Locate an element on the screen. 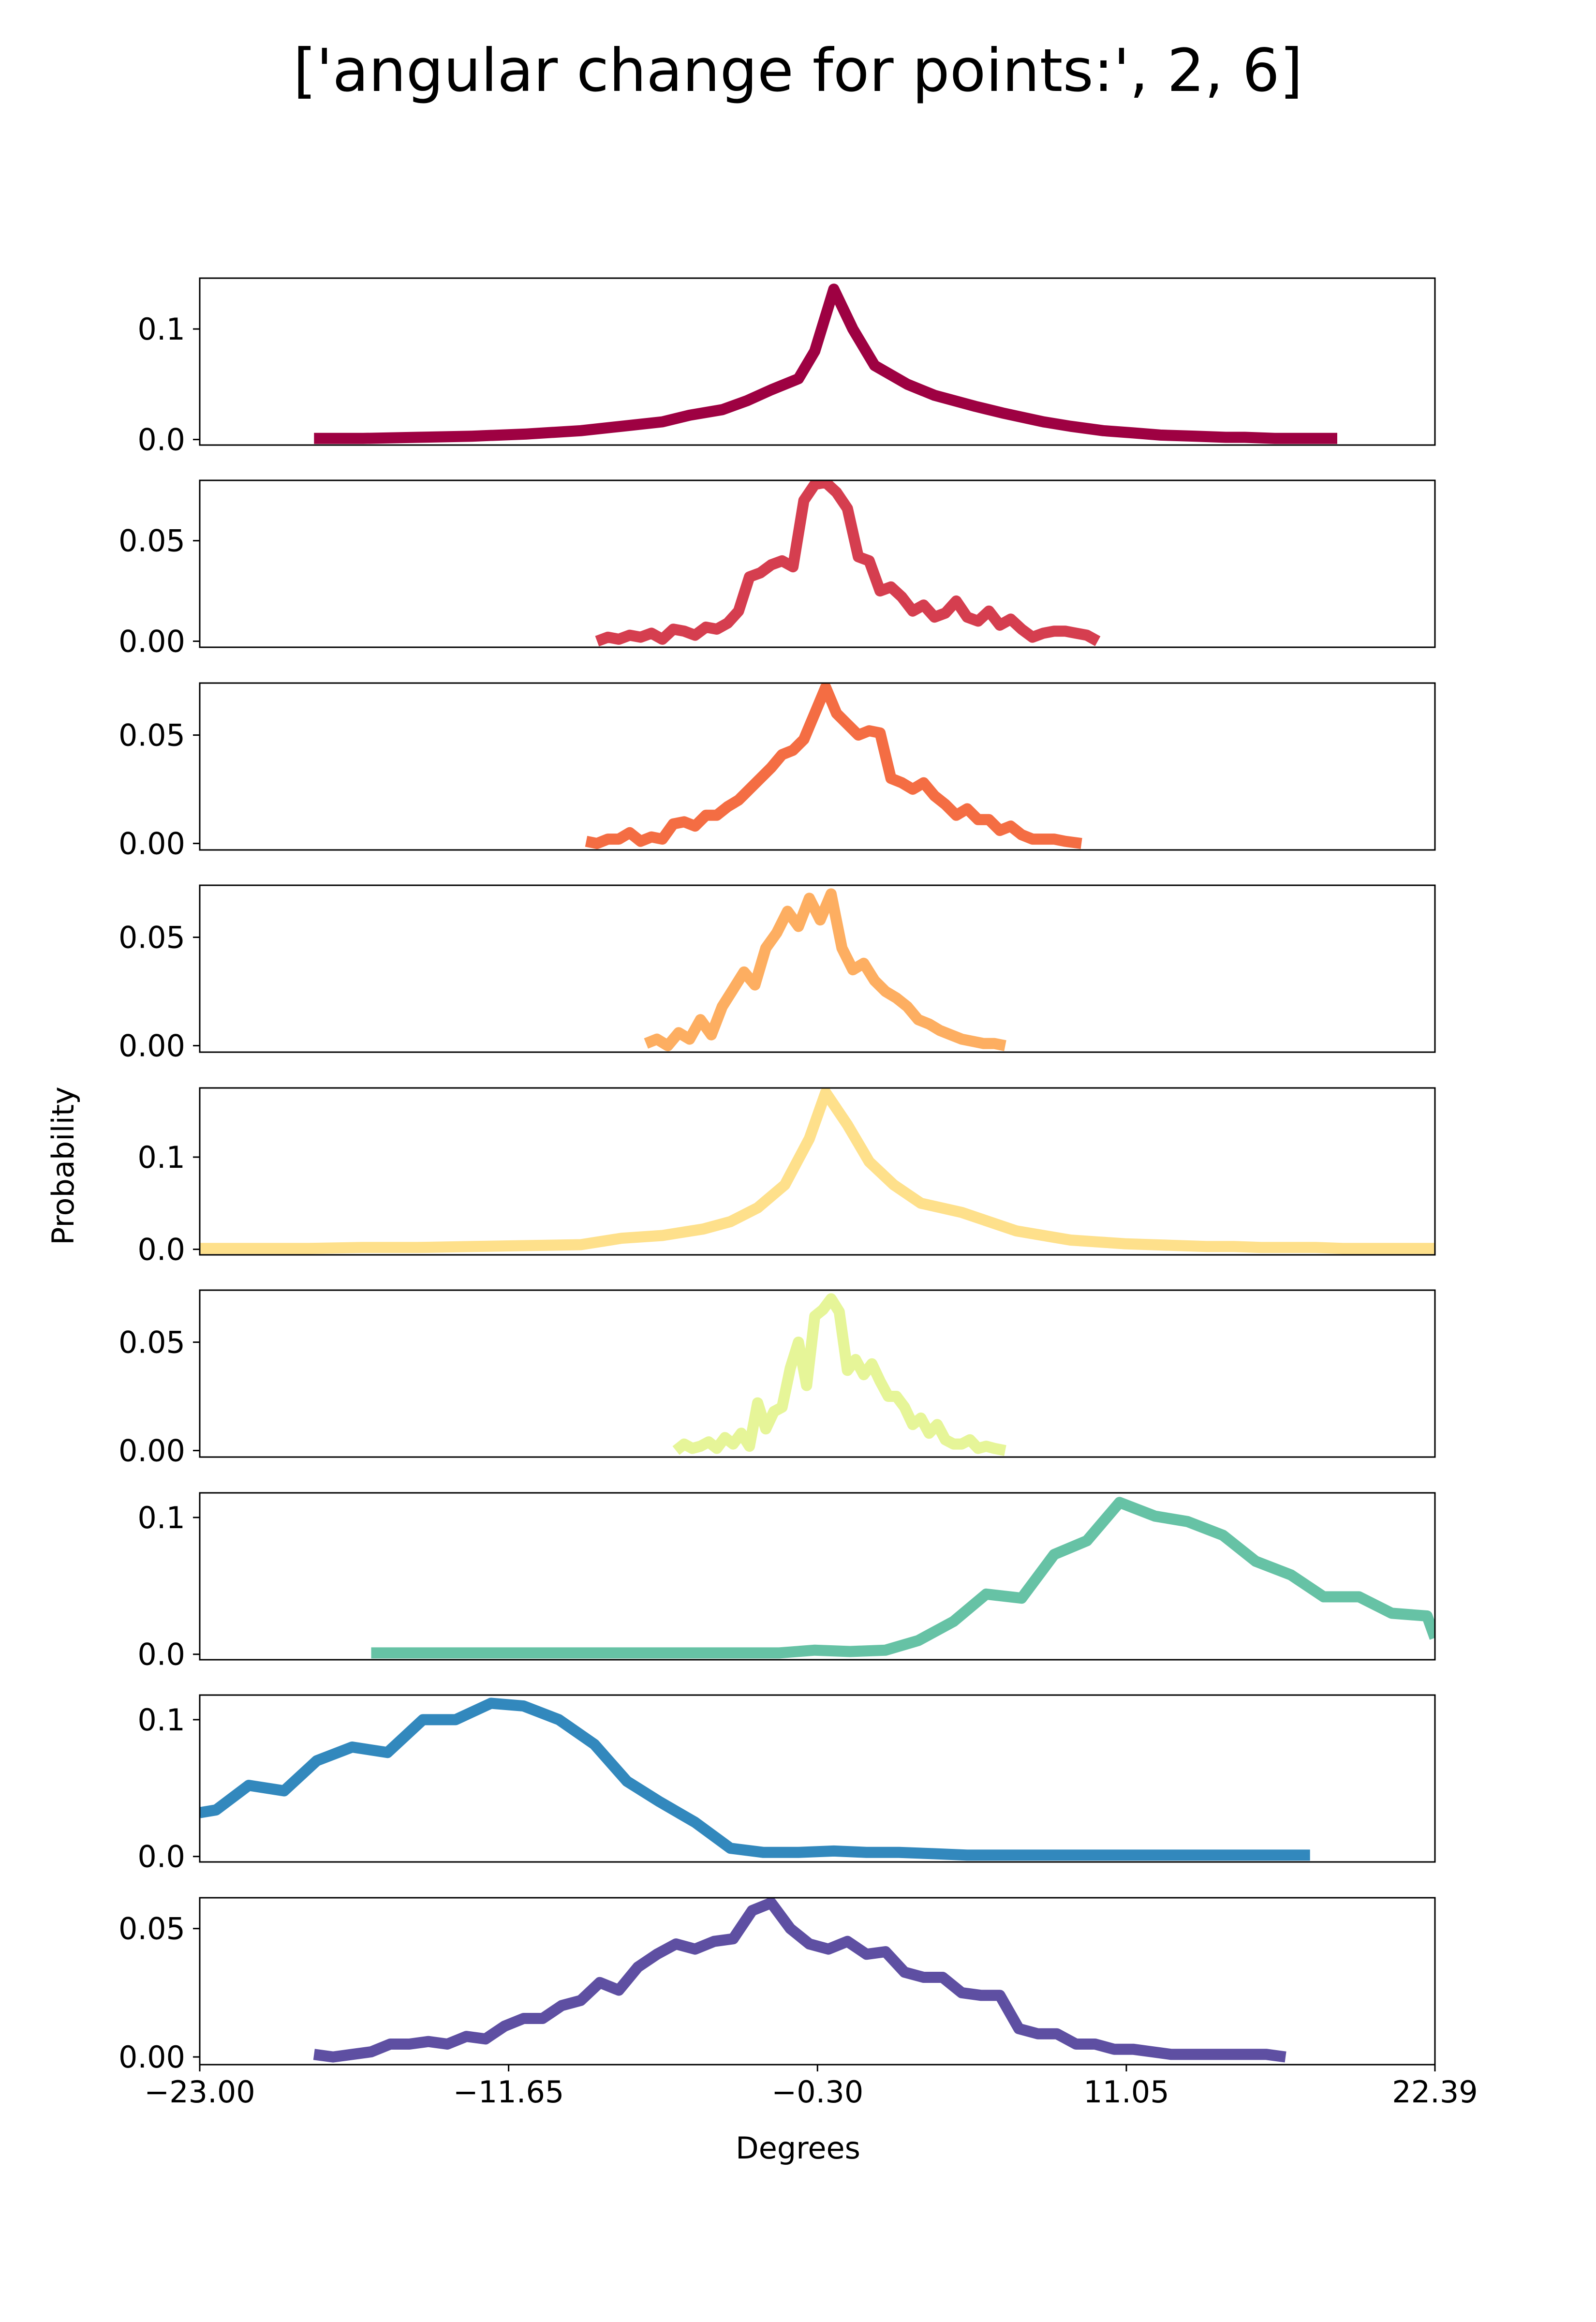 The height and width of the screenshot is (2322, 1596). panel-4: 0.00 0.05 is located at coordinates (777, 974).